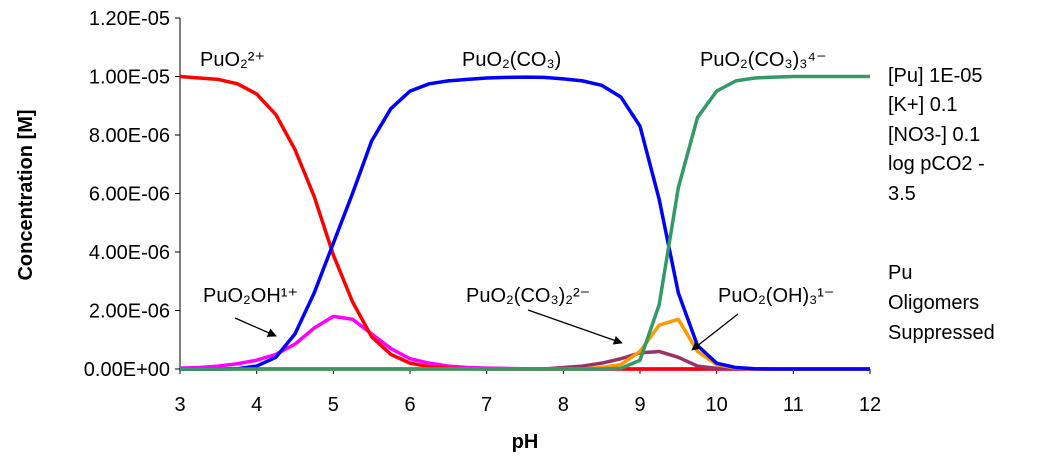  Describe the element at coordinates (511, 60) in the screenshot. I see `series-label: PuO₂(CO₃)` at that location.